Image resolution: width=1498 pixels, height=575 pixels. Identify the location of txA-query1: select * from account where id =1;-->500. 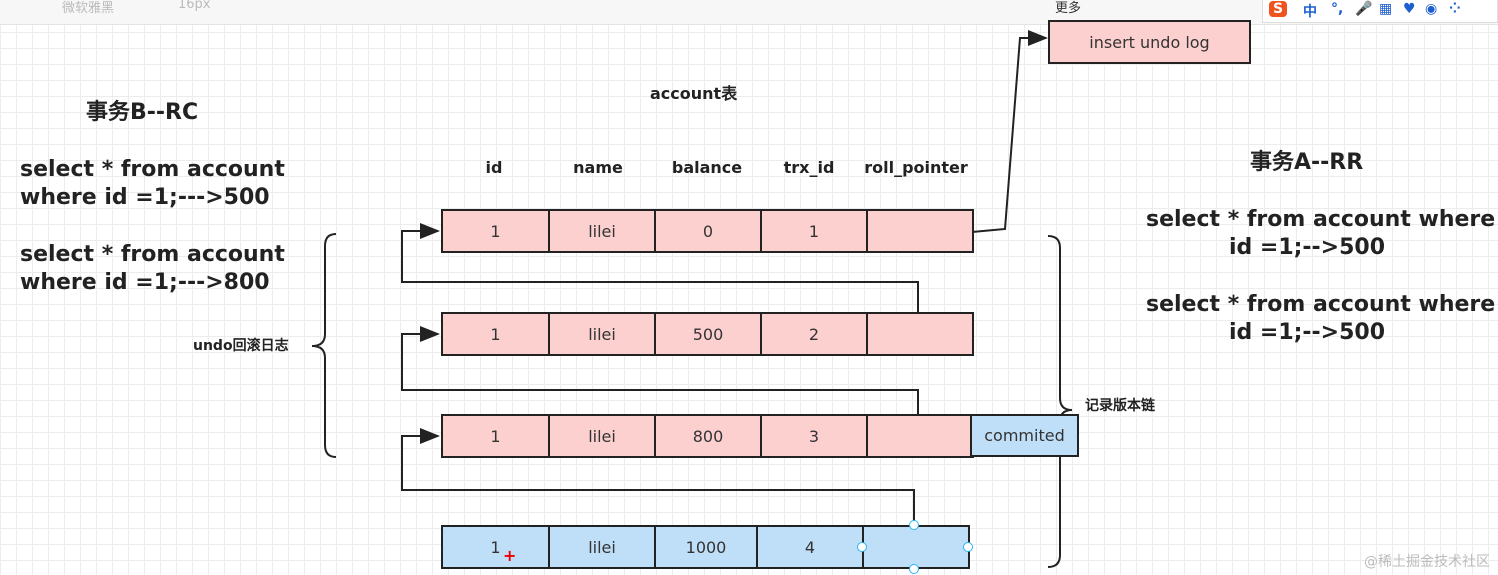
(1321, 233).